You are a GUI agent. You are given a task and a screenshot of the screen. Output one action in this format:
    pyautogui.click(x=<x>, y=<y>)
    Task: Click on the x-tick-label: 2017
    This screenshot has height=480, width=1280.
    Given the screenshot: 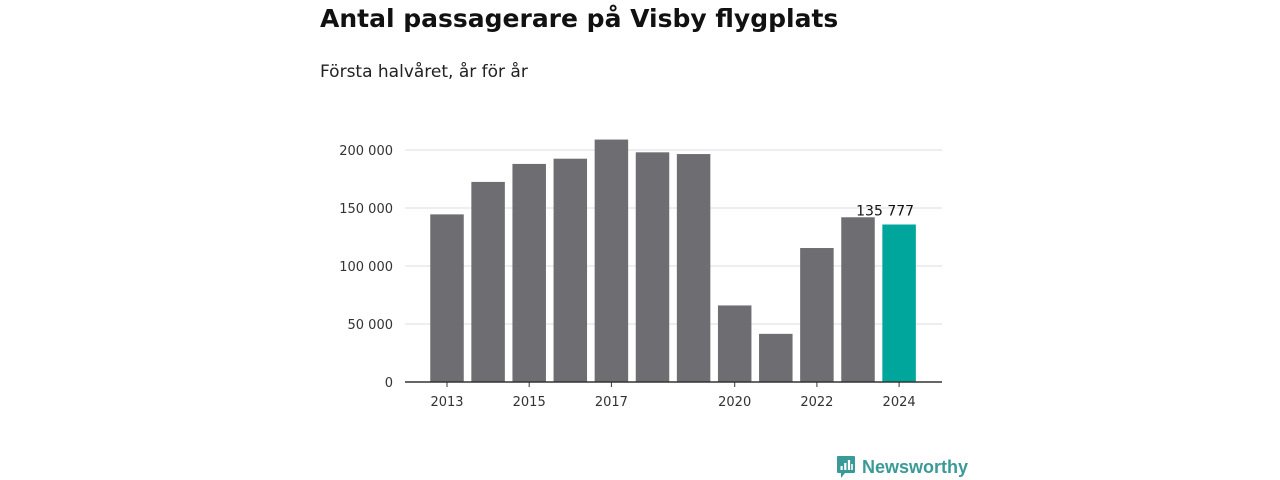 What is the action you would take?
    pyautogui.click(x=611, y=402)
    